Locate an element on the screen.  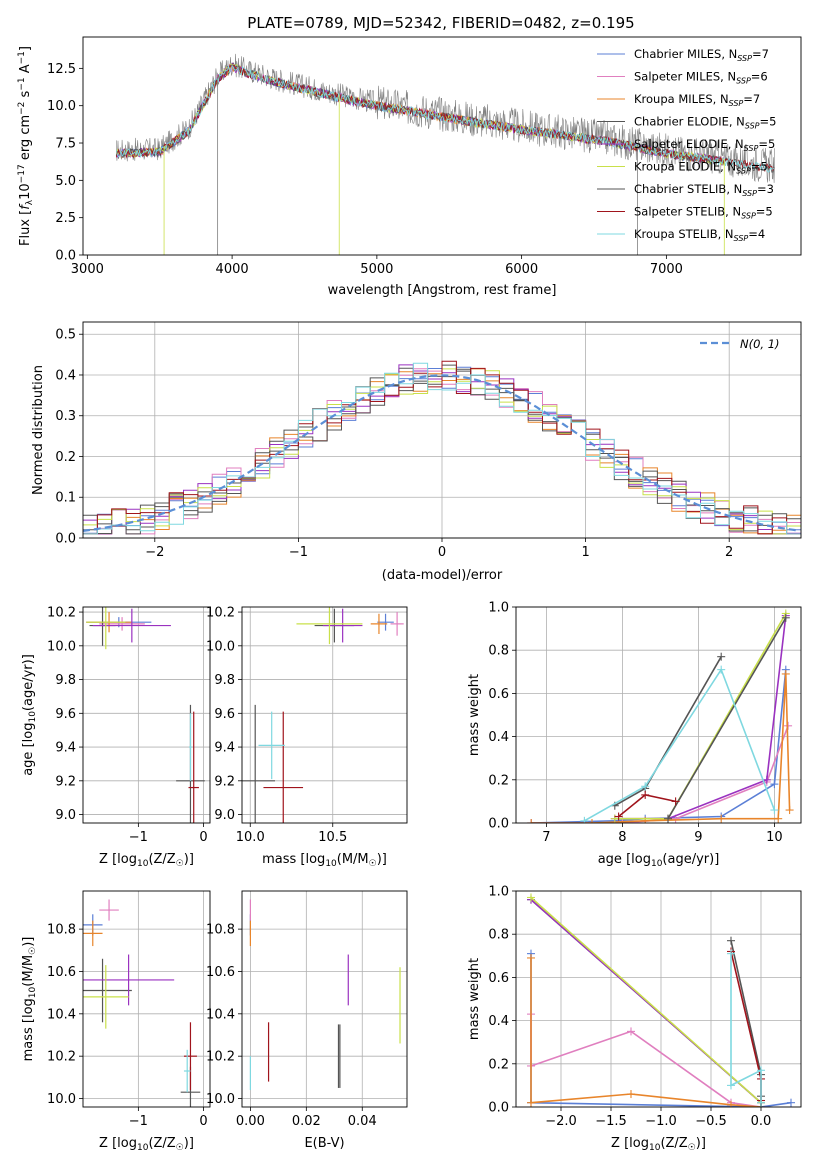
z-age-xlabel-part: (Z/Z is located at coordinates (161, 859).